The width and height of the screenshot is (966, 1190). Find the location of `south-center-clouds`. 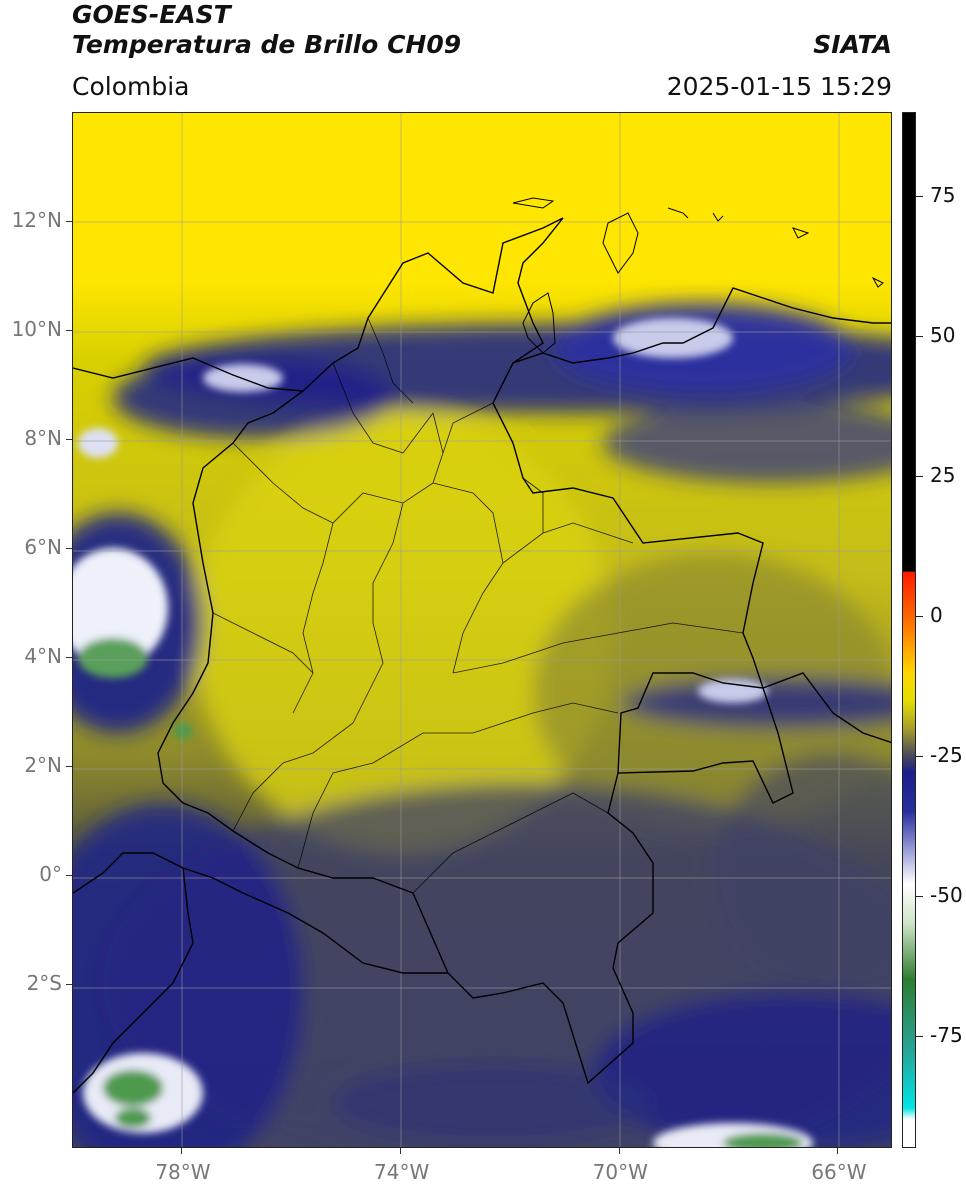

south-center-clouds is located at coordinates (493, 1103).